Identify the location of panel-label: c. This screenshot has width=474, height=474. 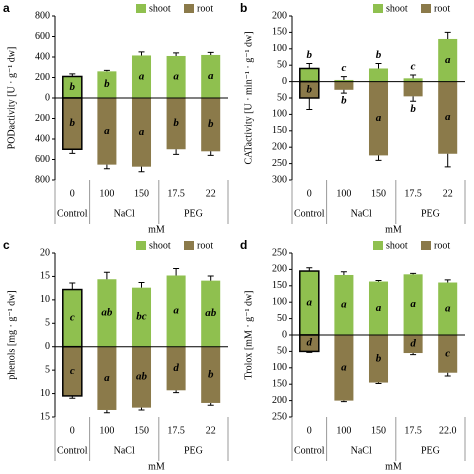
(6, 245).